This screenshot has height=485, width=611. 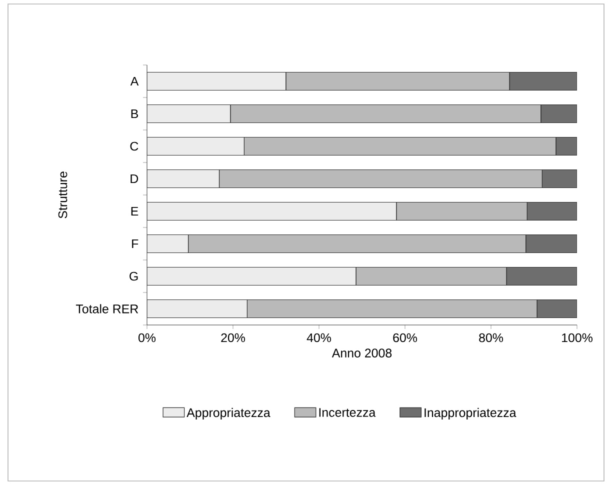 I want to click on x-tick-label: 80%, so click(x=491, y=337).